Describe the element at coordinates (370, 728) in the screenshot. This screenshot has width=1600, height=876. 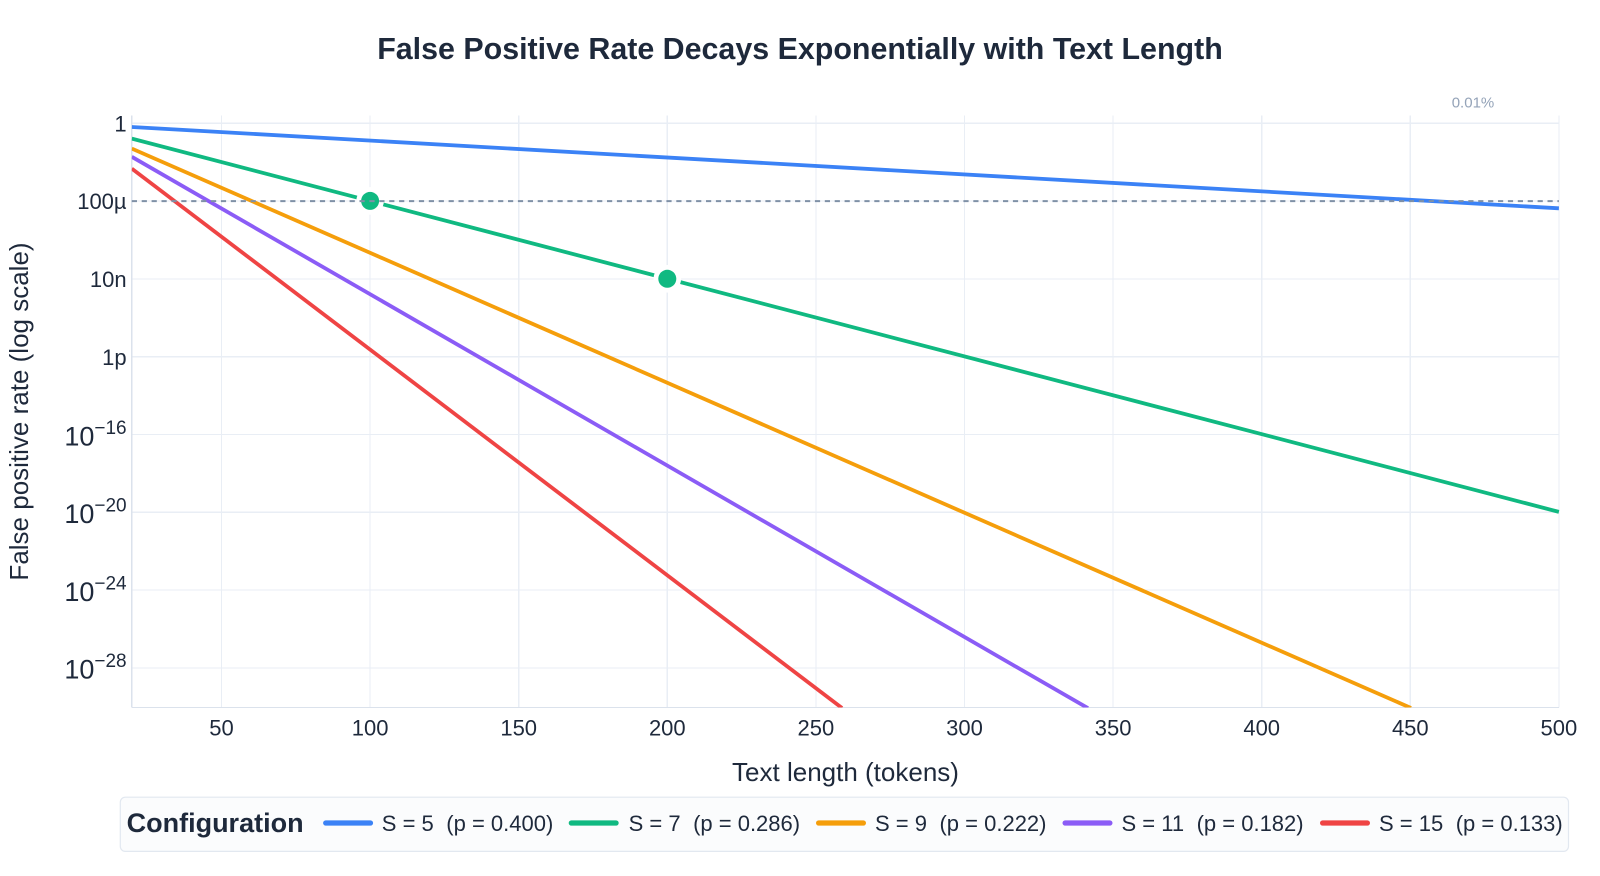
I see `svg-text: 100` at that location.